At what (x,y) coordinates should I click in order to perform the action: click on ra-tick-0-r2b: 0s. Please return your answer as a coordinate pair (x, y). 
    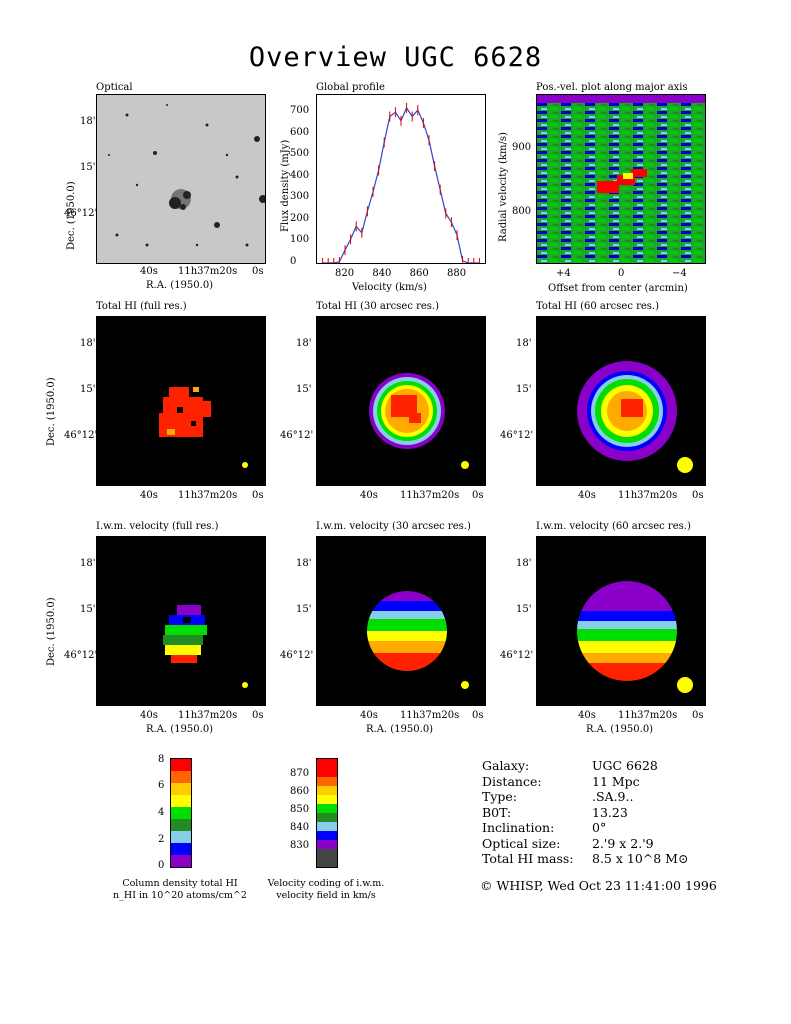
    Looking at the image, I should click on (478, 495).